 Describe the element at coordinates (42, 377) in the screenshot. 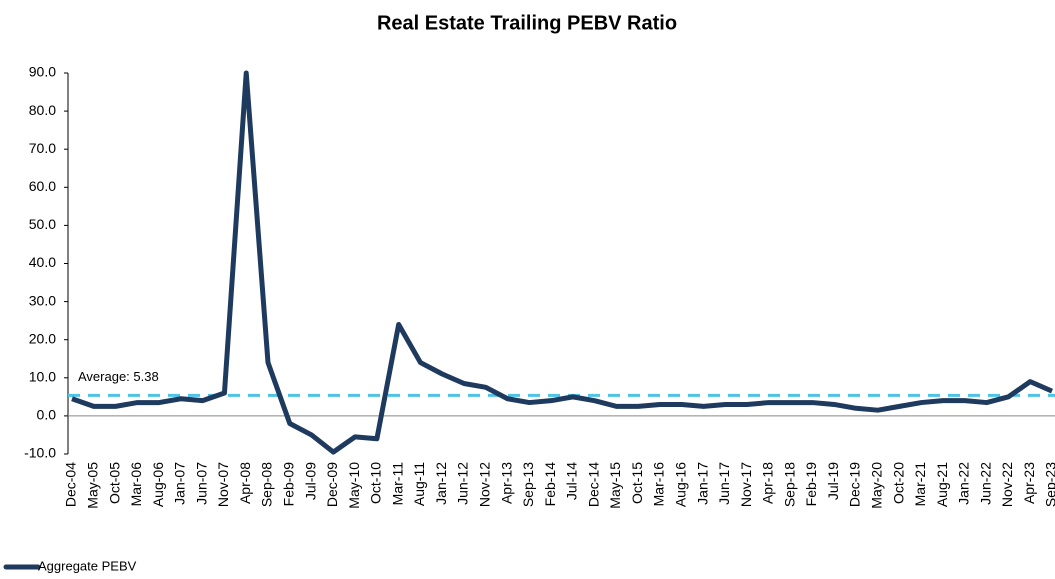

I see `y-tick-label: 10.0` at that location.